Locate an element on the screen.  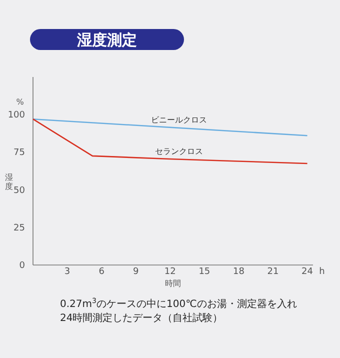
x-tick-label: 6 is located at coordinates (101, 272).